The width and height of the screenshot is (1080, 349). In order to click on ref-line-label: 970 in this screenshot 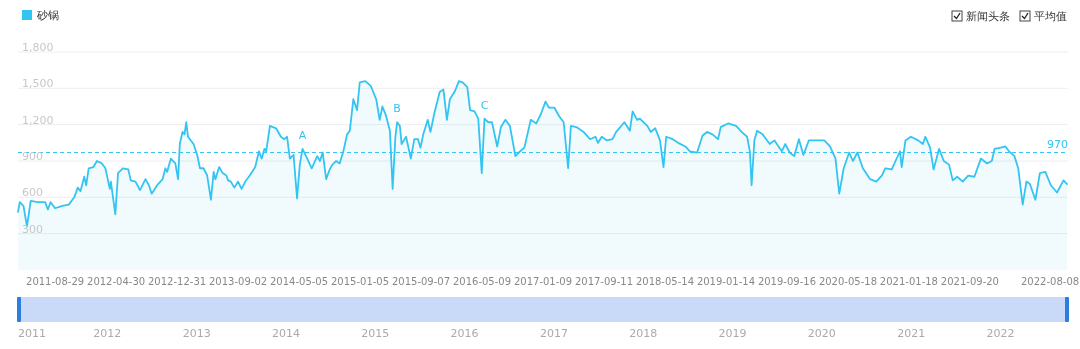, I will do `click(1057, 144)`.